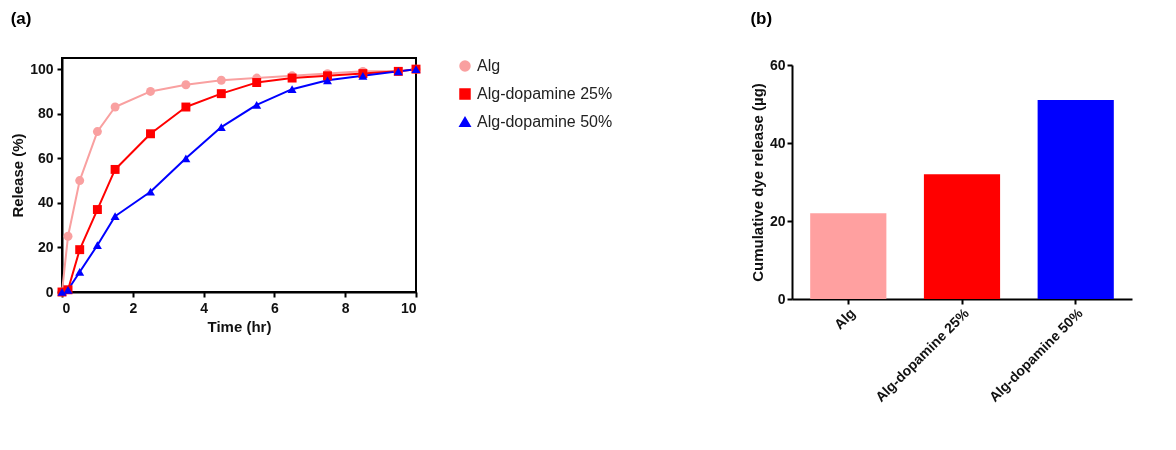  Describe the element at coordinates (545, 93) in the screenshot. I see `legend-label: Alg-dopamine 25%` at that location.